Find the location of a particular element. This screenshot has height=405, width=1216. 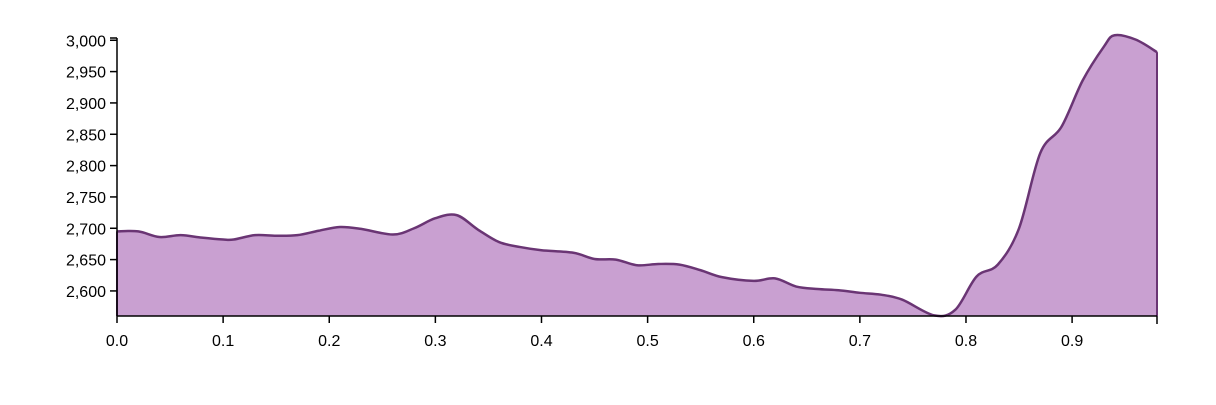

x-tick-label: 0.5 is located at coordinates (647, 341).